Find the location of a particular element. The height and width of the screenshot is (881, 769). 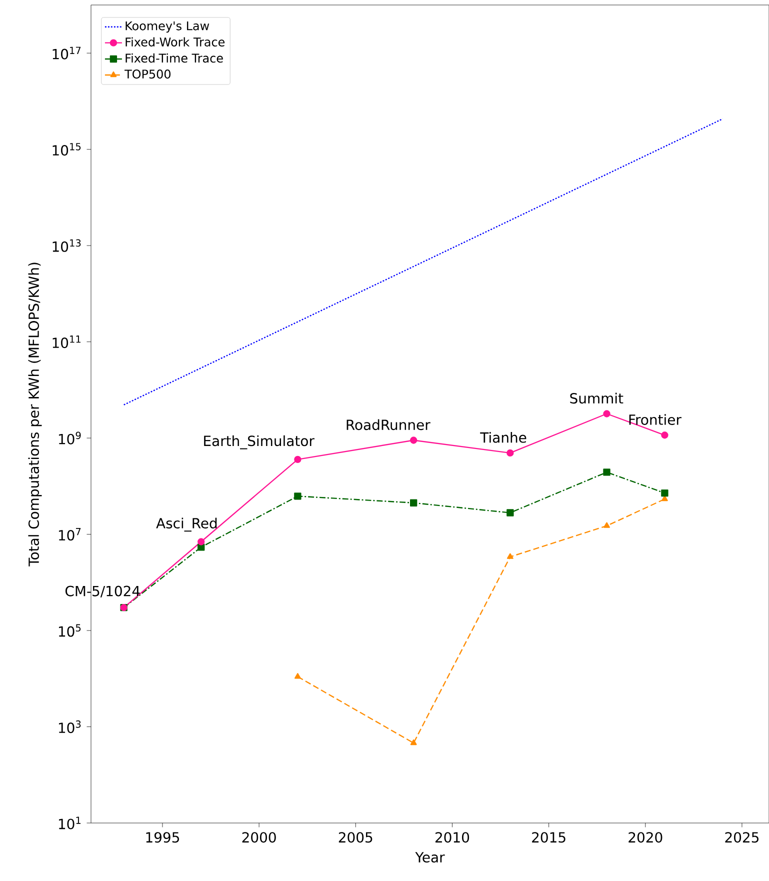

x-tick-label: 2020 is located at coordinates (645, 837).